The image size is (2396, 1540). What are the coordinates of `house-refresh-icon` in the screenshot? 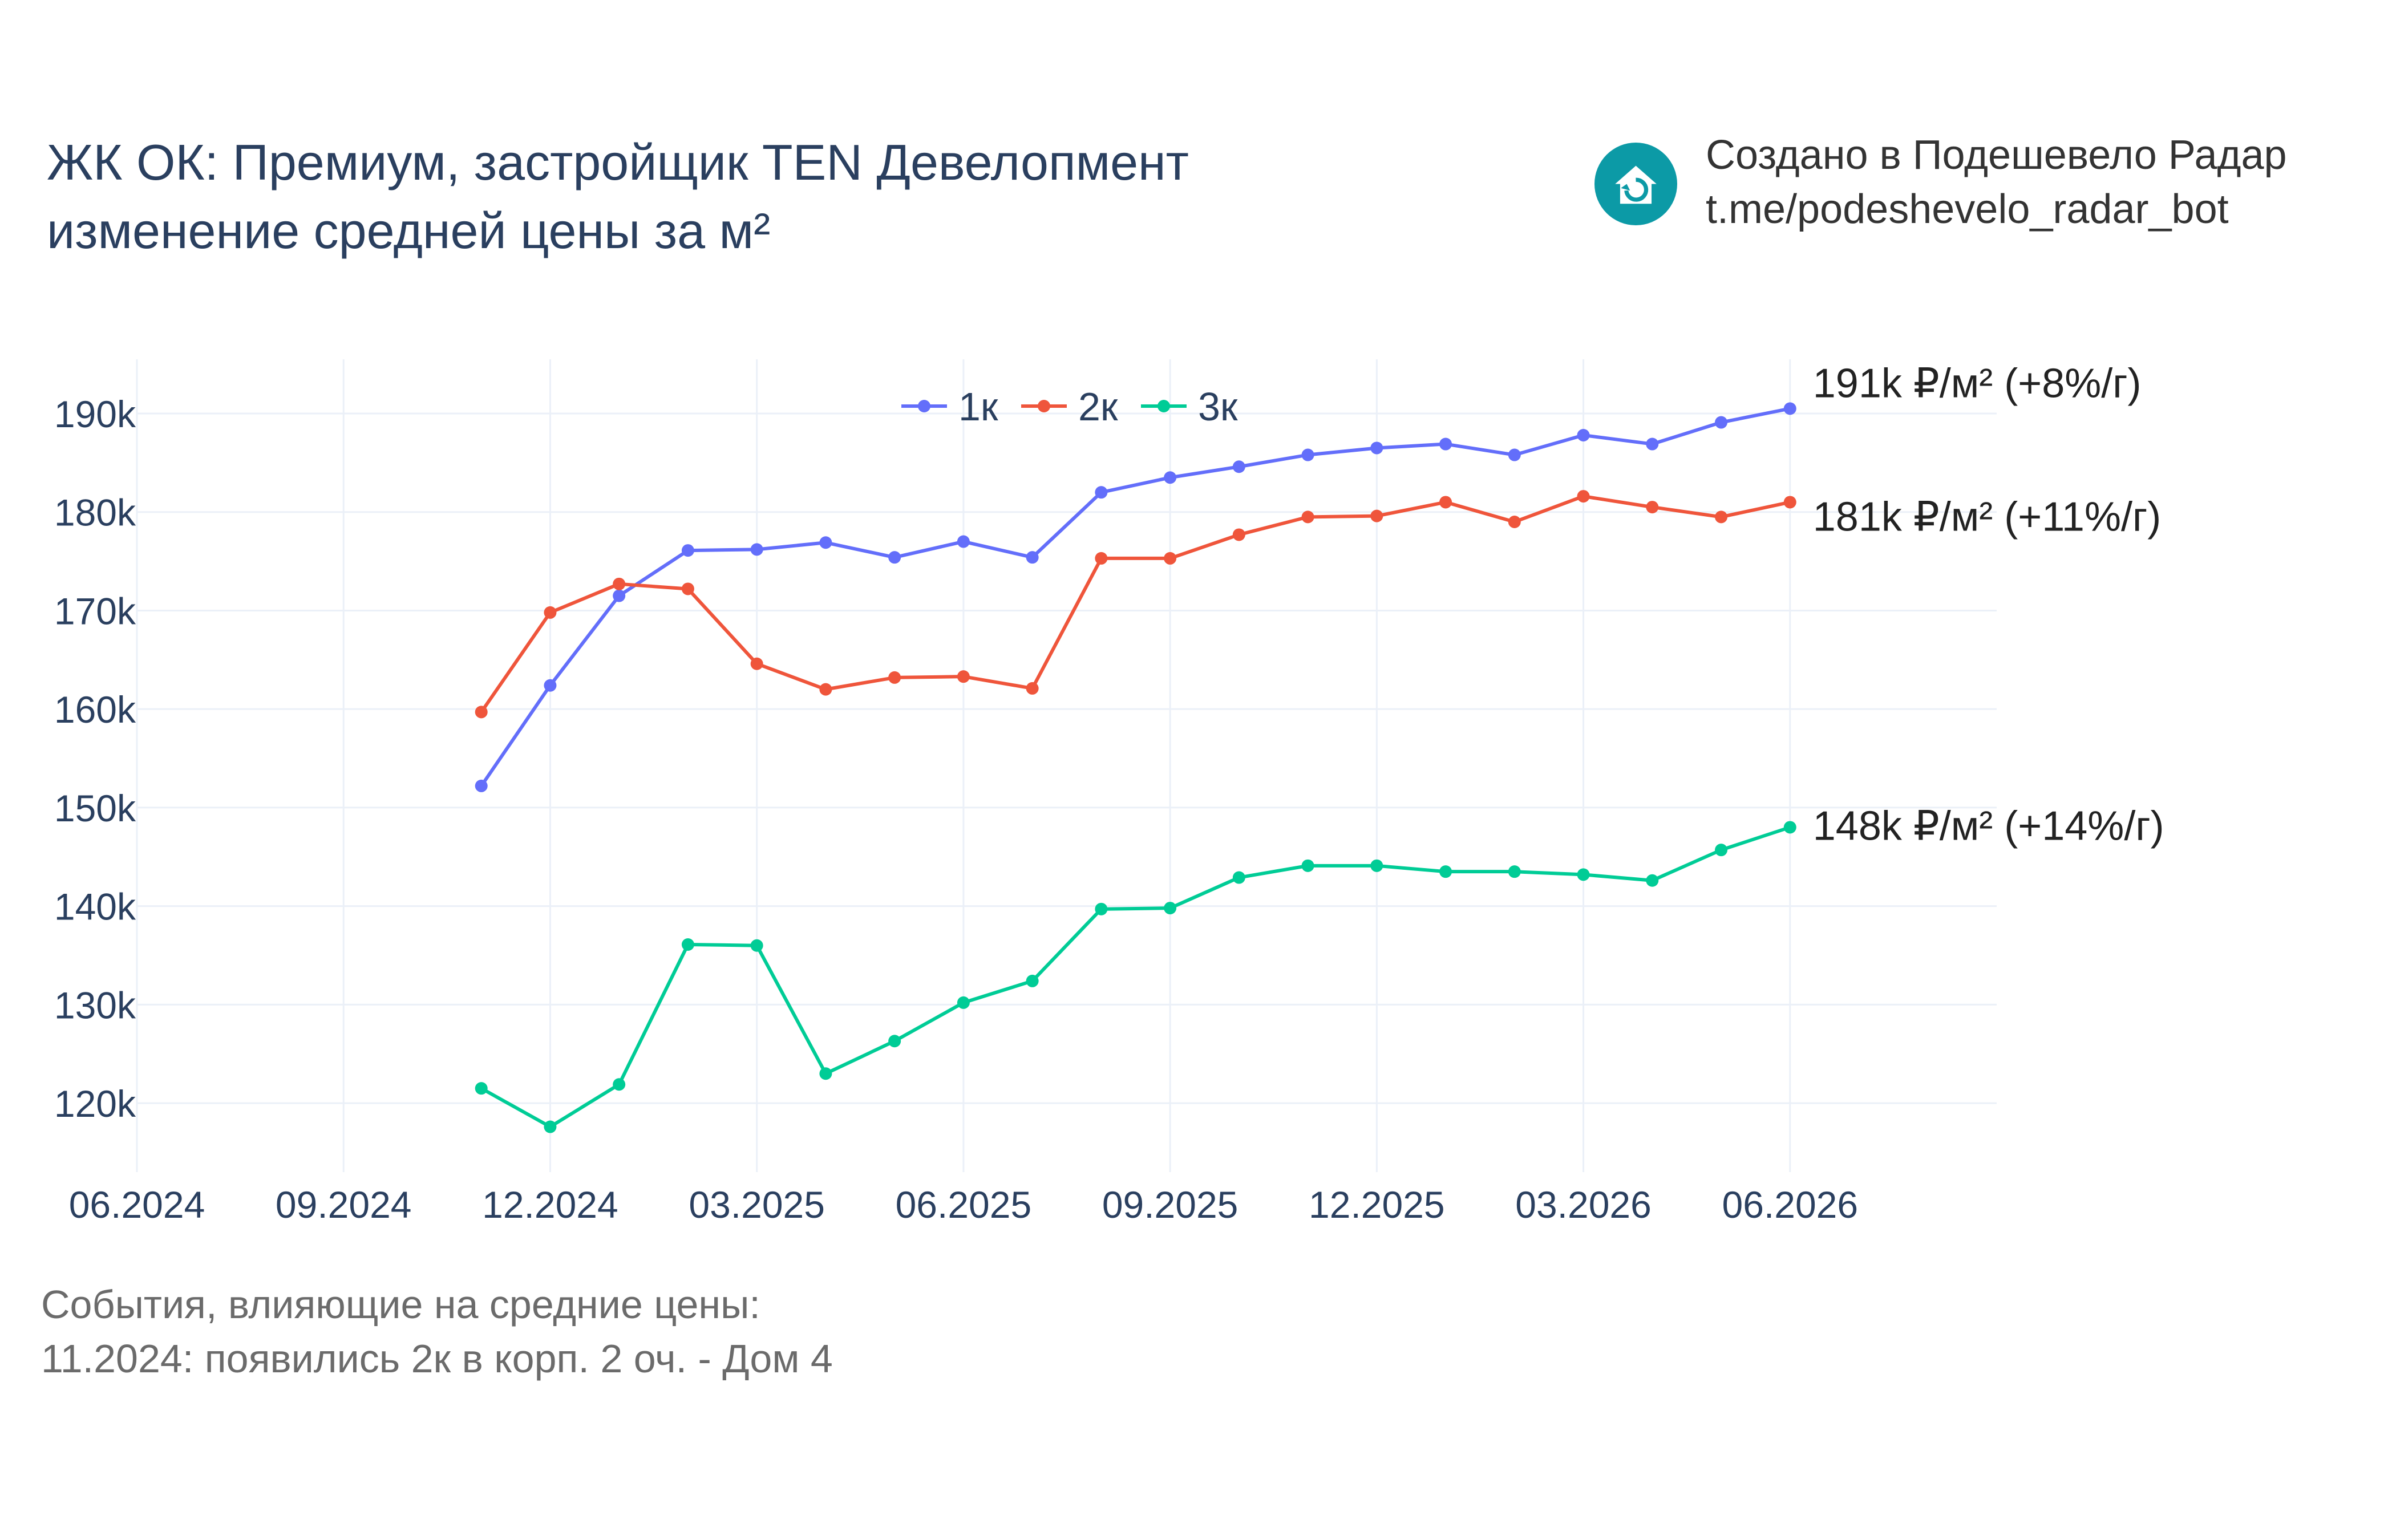 It's located at (1635, 184).